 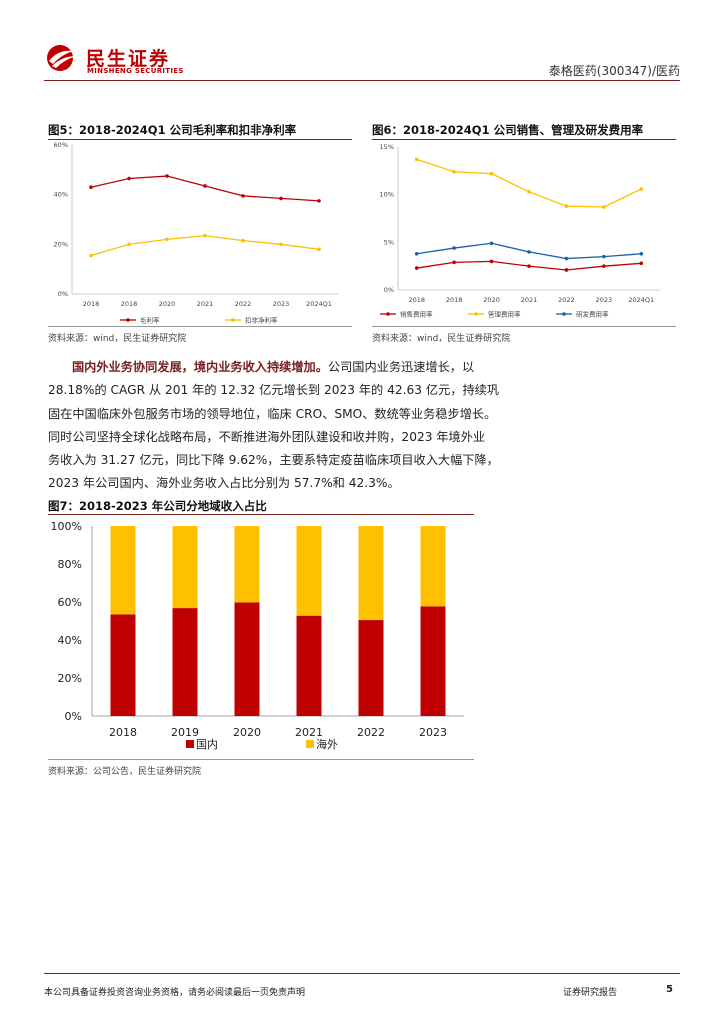 What do you see at coordinates (592, 314) in the screenshot?
I see `legend-label: 研发费用率` at bounding box center [592, 314].